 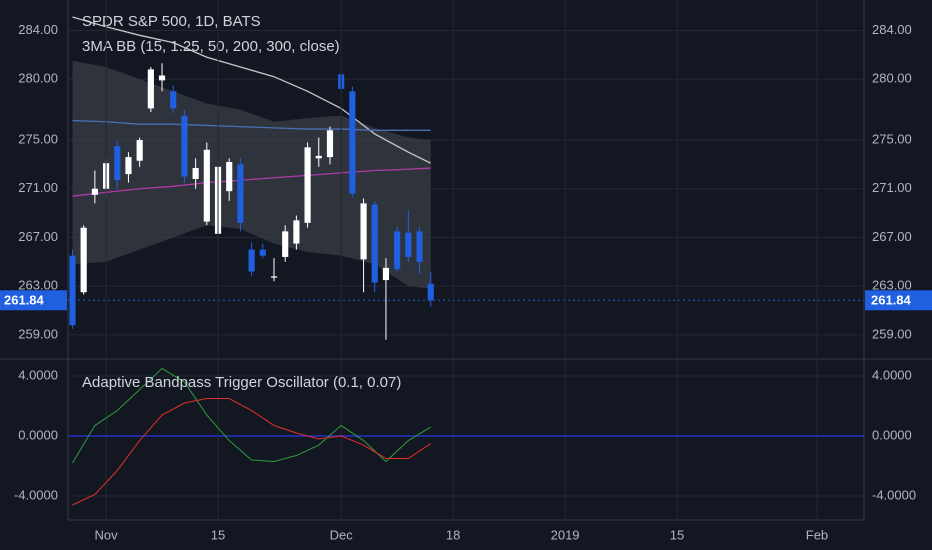 I want to click on x-tick-label: 2019, so click(x=565, y=534).